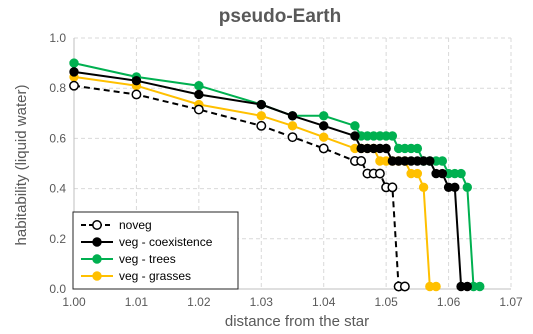 The image size is (533, 334). Describe the element at coordinates (324, 302) in the screenshot. I see `x-tick-label: 1.04` at that location.